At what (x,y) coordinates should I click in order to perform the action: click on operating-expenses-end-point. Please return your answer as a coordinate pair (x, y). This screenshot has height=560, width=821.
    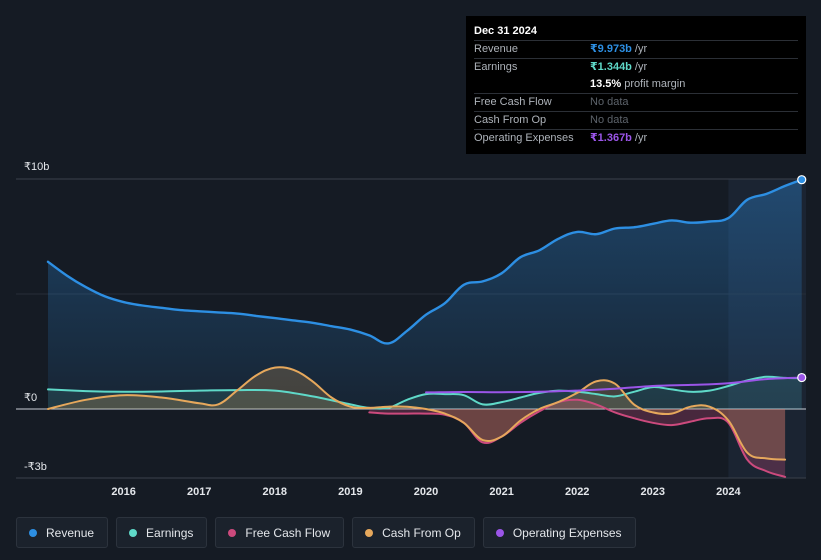
    Looking at the image, I should click on (802, 377).